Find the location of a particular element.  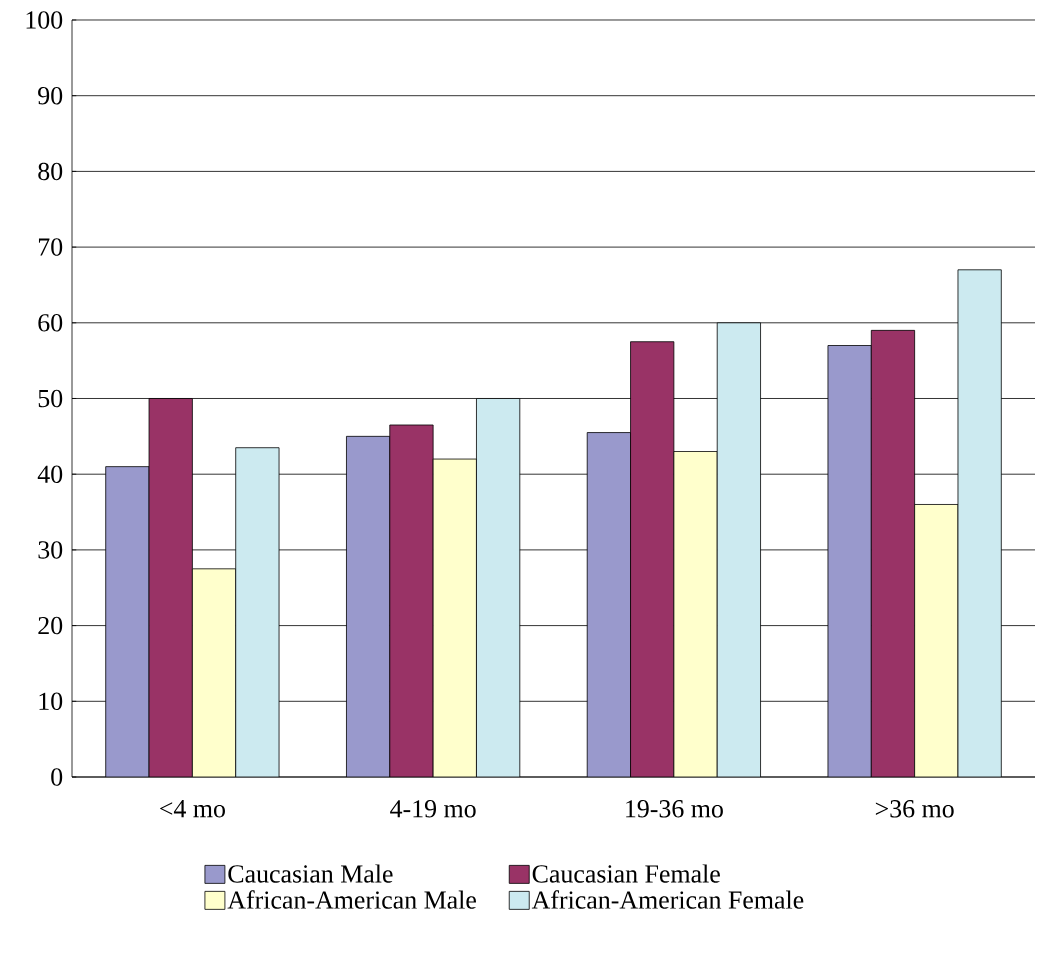

y-tick-label: 30 is located at coordinates (50, 550).